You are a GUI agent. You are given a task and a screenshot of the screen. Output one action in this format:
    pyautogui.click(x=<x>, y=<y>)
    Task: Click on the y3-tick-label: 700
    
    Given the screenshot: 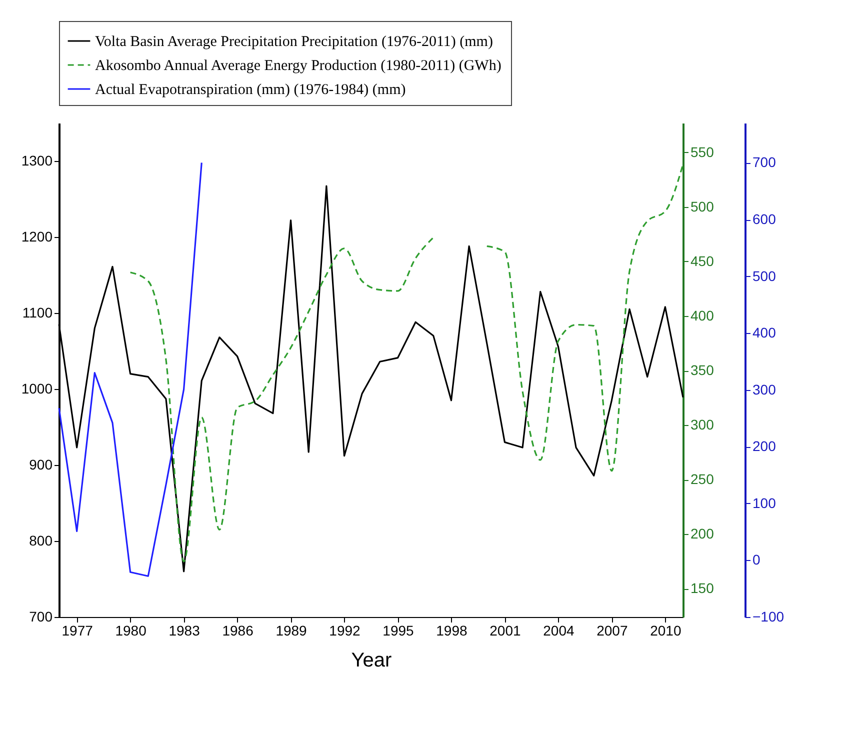 What is the action you would take?
    pyautogui.click(x=764, y=162)
    